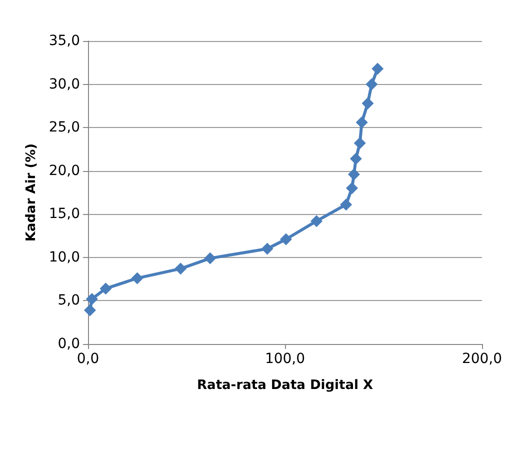  Describe the element at coordinates (88, 359) in the screenshot. I see `x-tick-label: 0,0` at that location.